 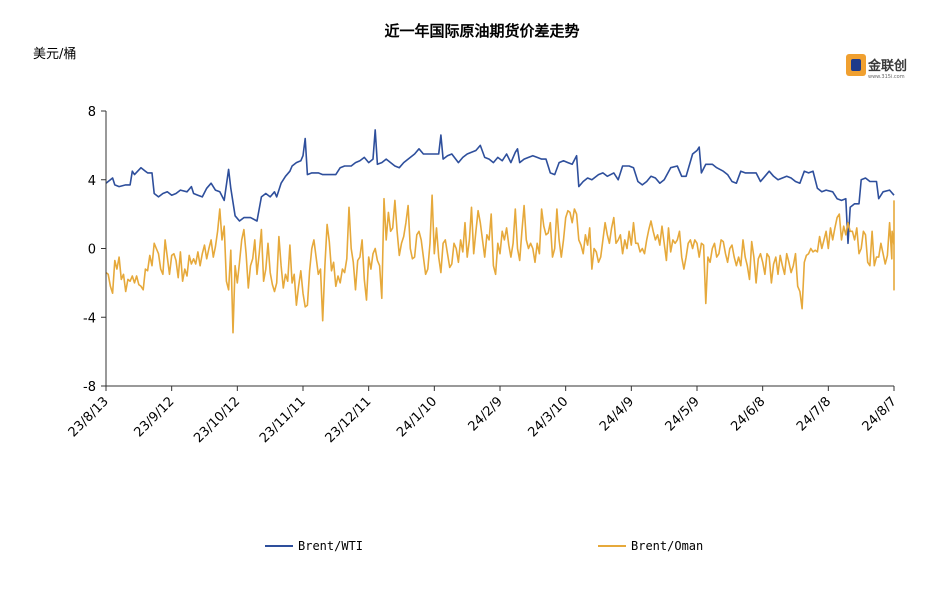 I want to click on logo: 金联创 www.315i.com, so click(x=876, y=67).